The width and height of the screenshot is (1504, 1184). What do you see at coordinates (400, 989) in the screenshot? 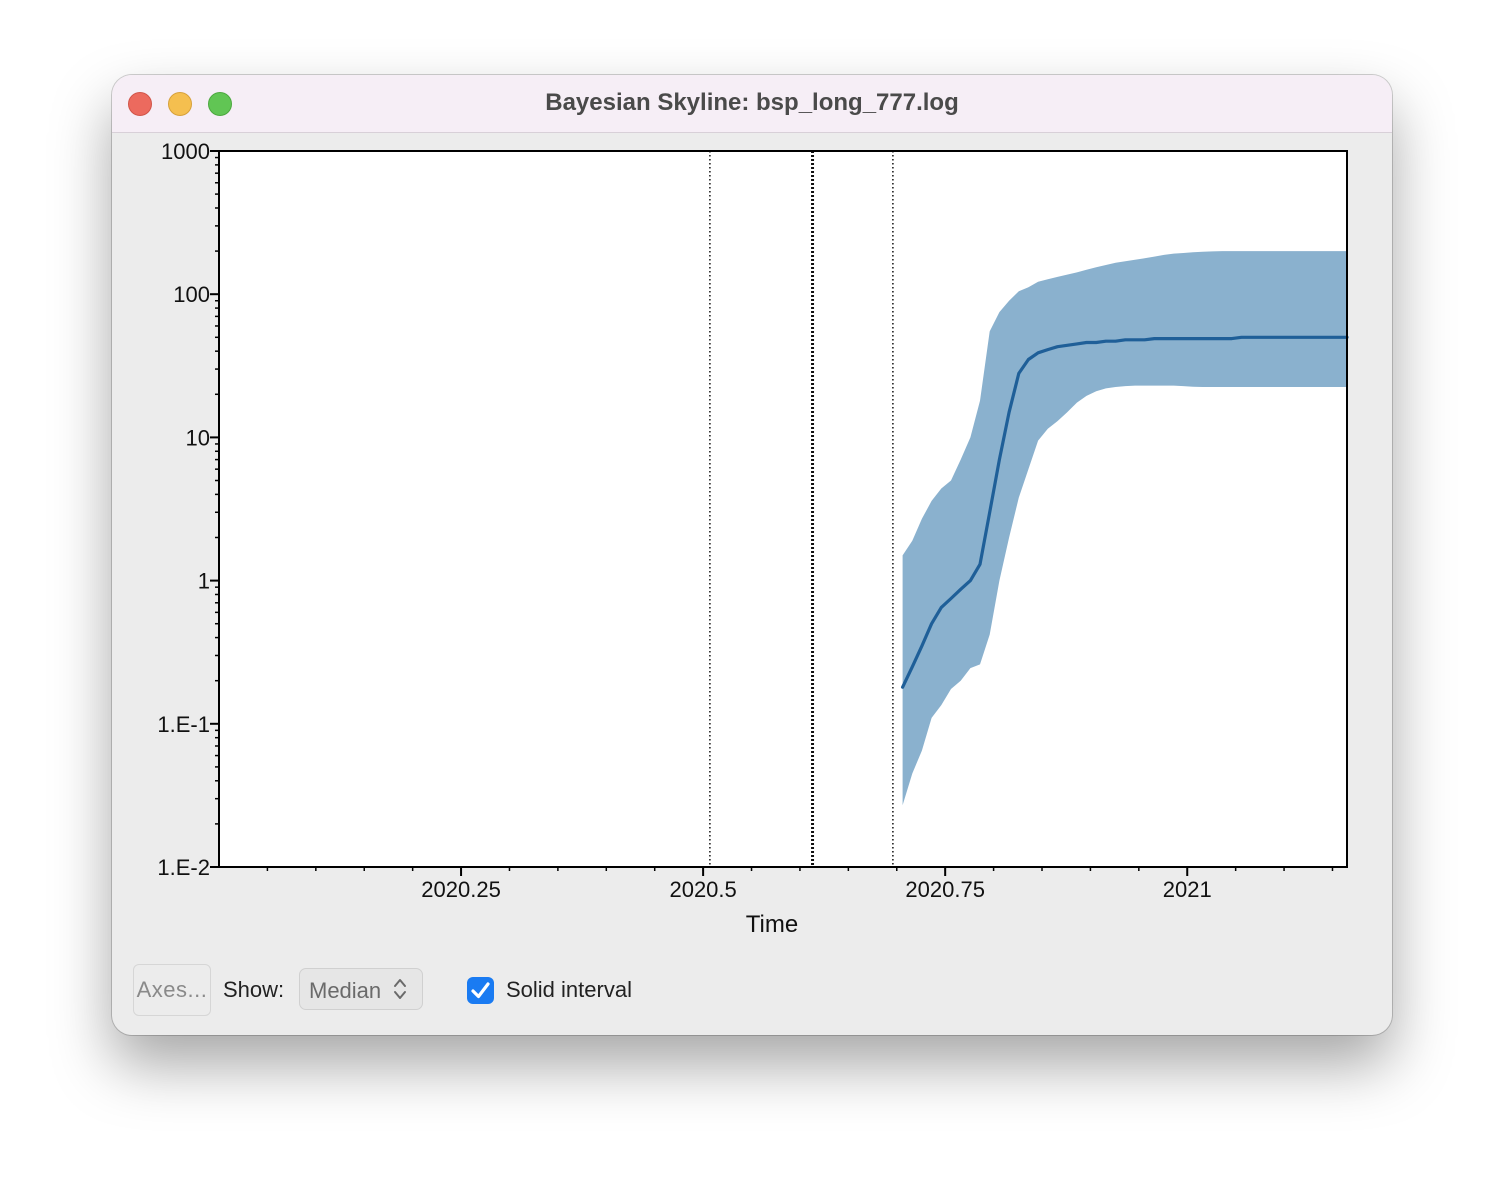
I see `chevron-up-down-icon` at bounding box center [400, 989].